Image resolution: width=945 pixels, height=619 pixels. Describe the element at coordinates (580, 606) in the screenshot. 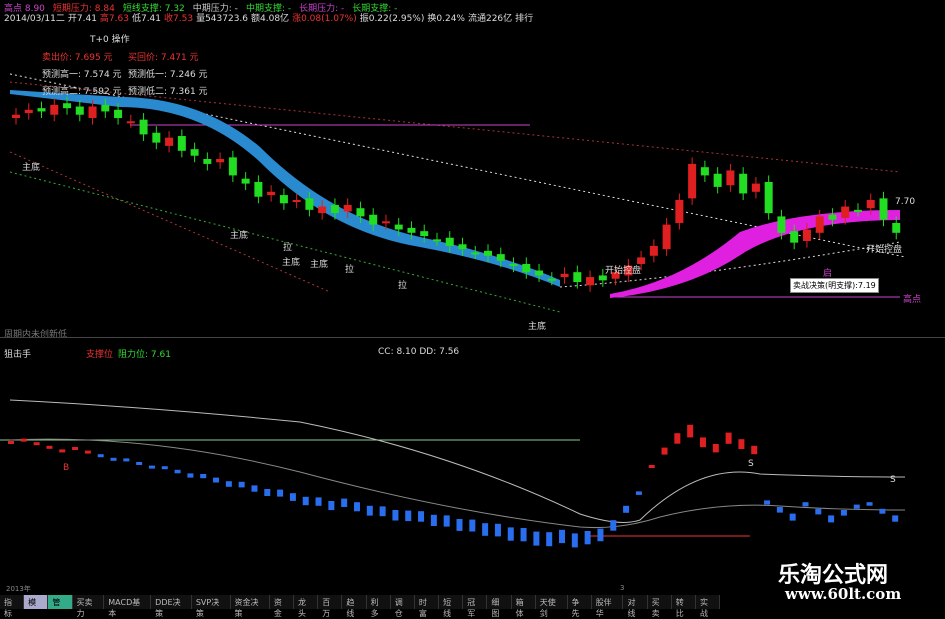

I see `tab-20: 争先` at that location.